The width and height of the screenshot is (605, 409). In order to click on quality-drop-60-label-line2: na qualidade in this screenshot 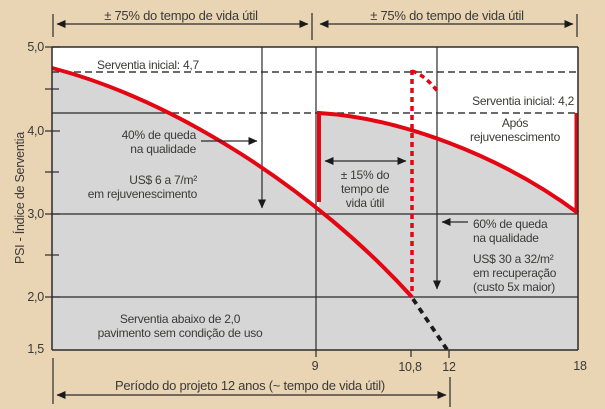, I will do `click(506, 238)`.